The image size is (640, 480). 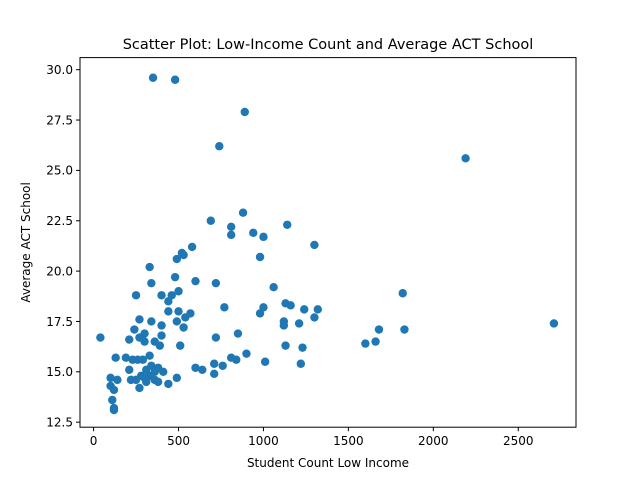 I want to click on y-tick-label: 15.0, so click(x=59, y=372).